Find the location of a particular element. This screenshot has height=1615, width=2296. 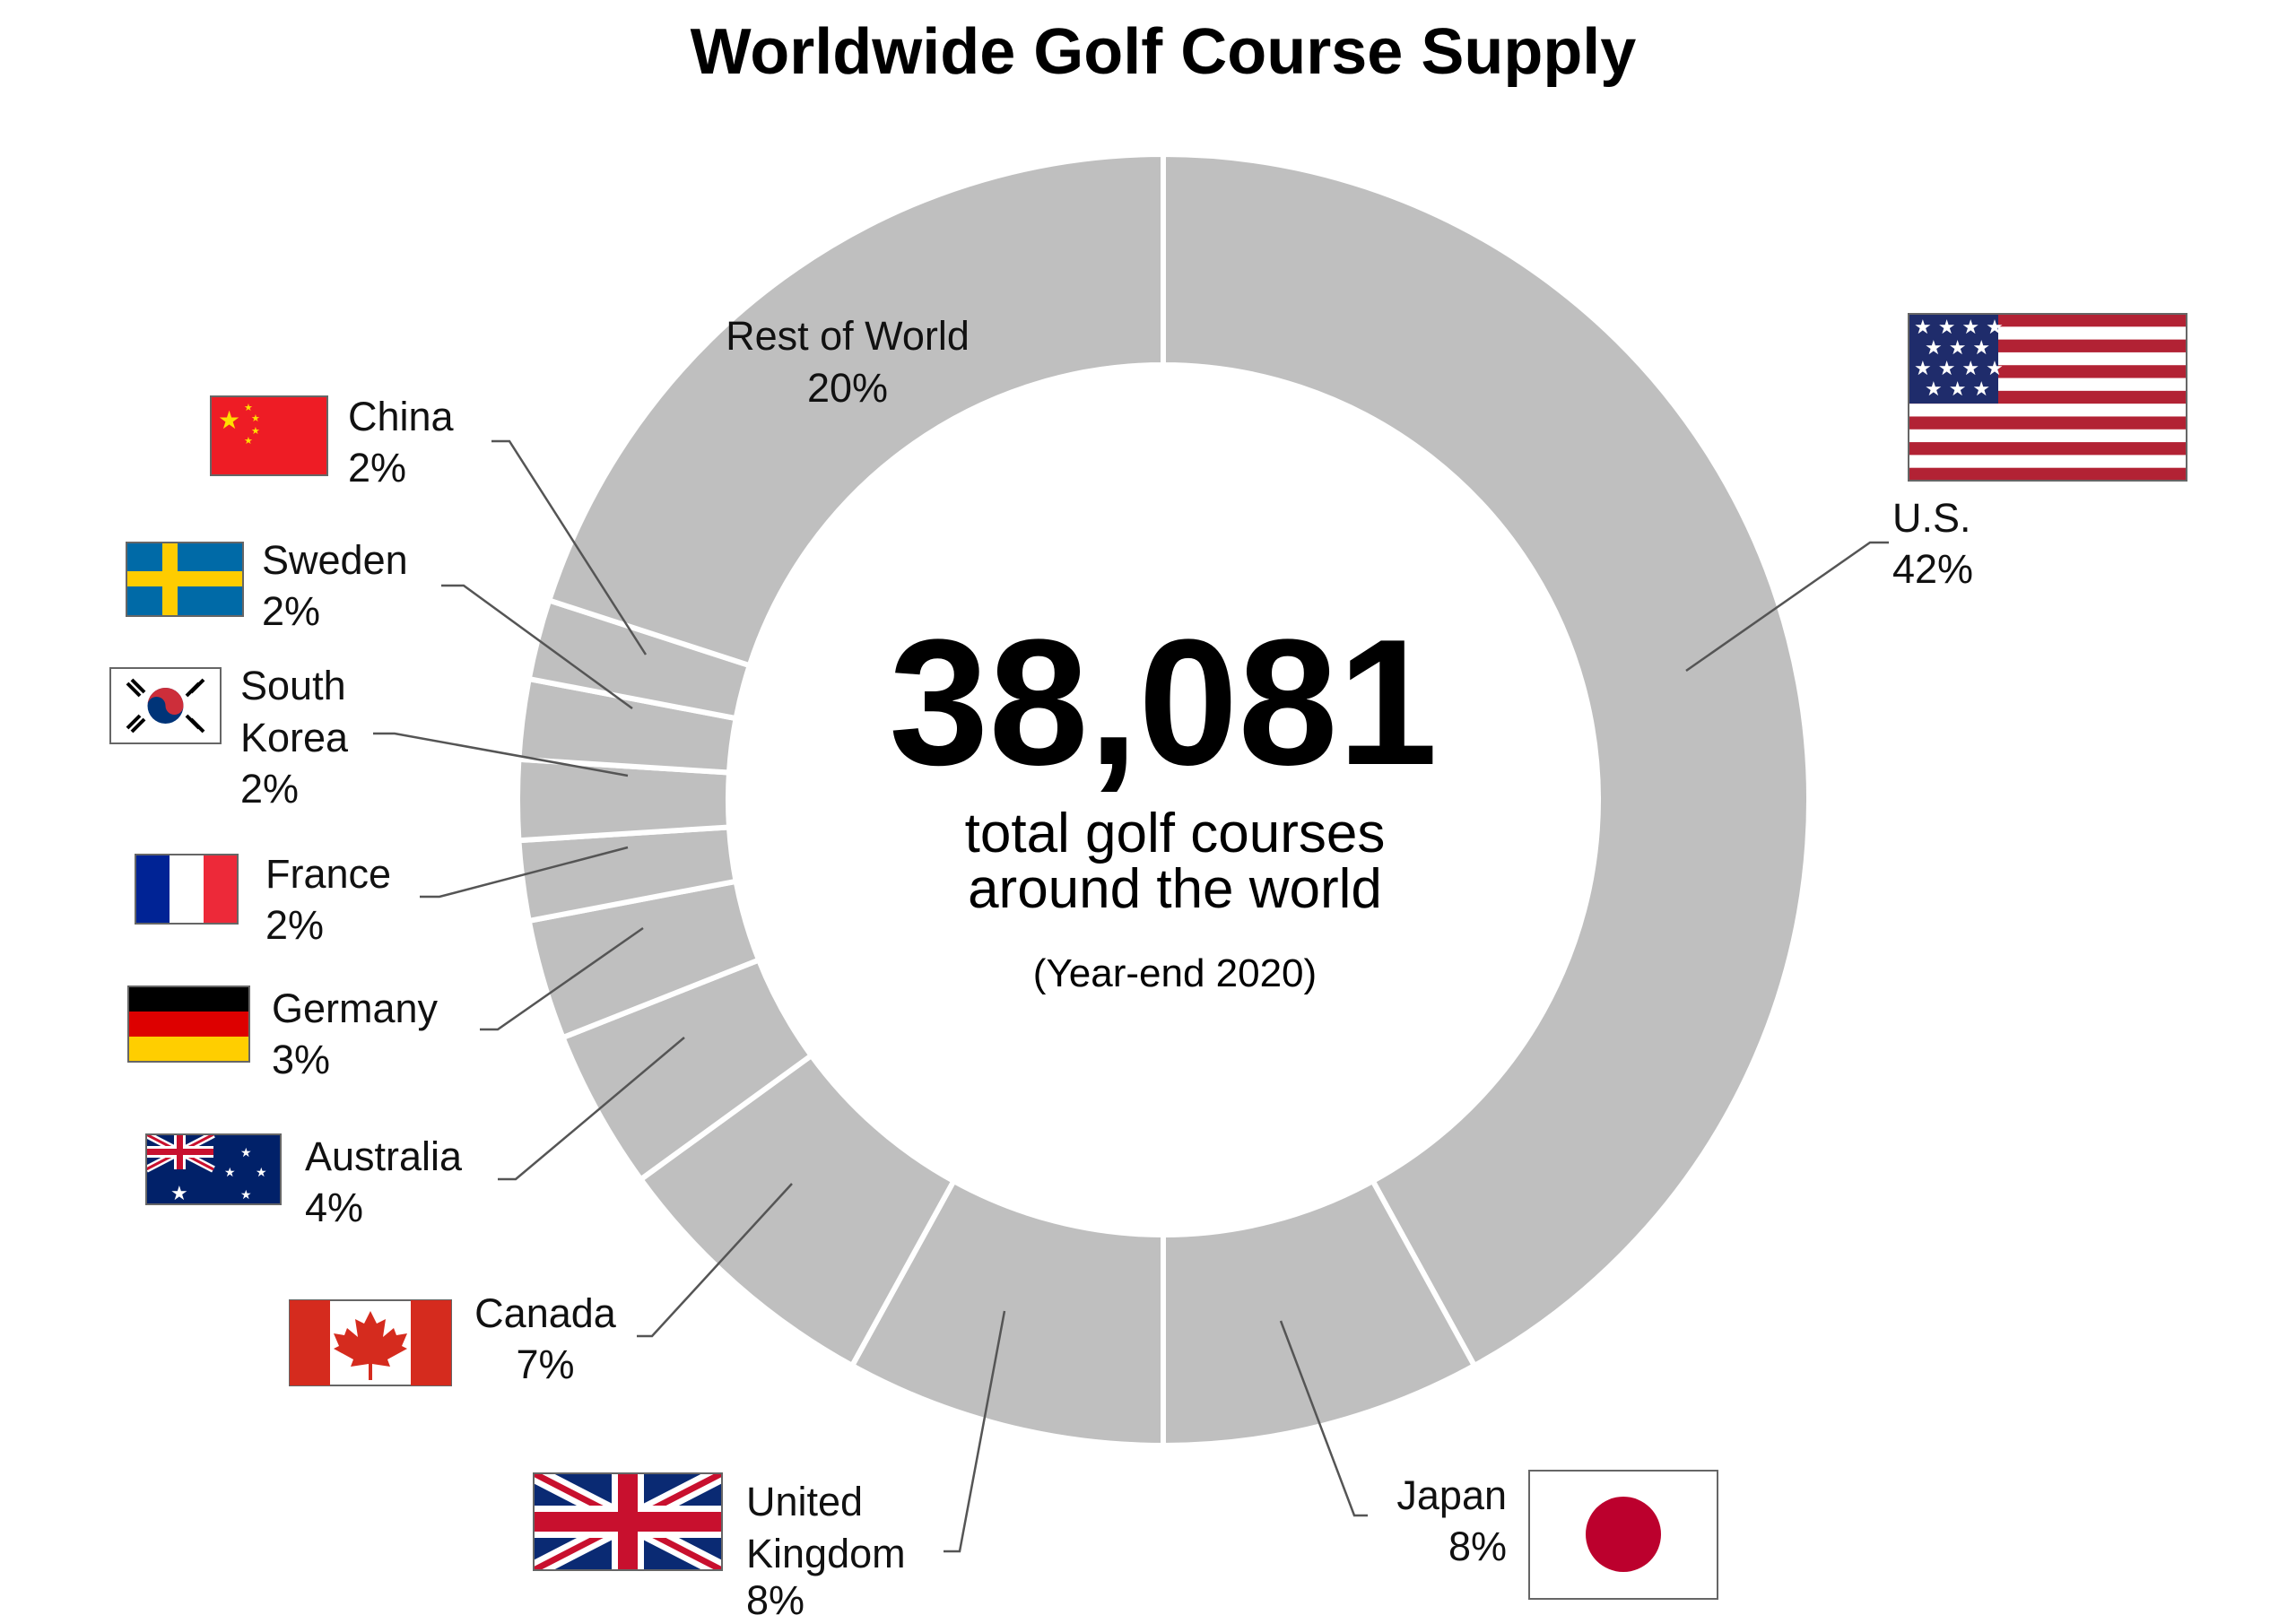

south-korea-flag-icon is located at coordinates (165, 705).